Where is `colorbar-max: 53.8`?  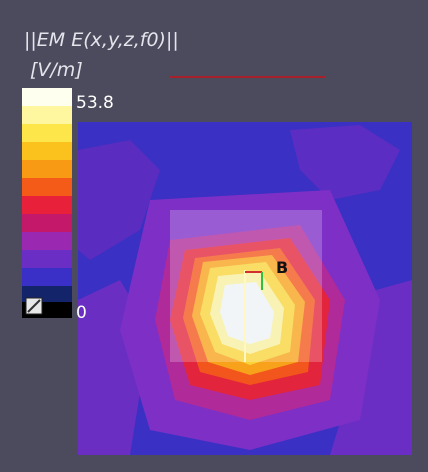 colorbar-max: 53.8 is located at coordinates (95, 103).